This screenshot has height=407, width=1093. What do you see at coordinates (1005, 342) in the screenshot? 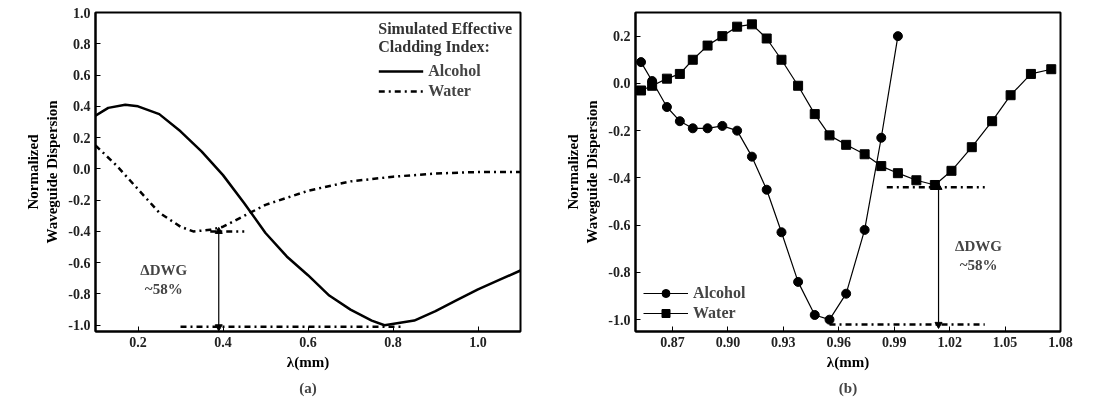
I see `x-tick-label: 1.05` at bounding box center [1005, 342].